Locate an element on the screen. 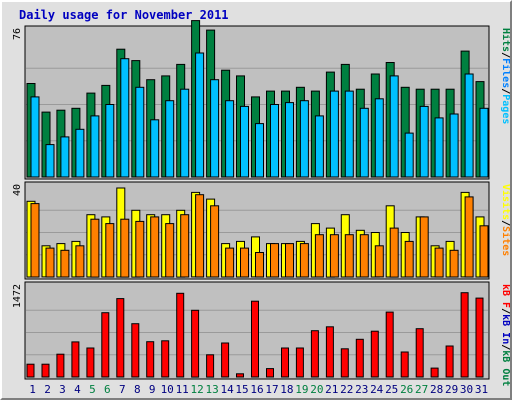  x-tick-label: 26 is located at coordinates (406, 389).